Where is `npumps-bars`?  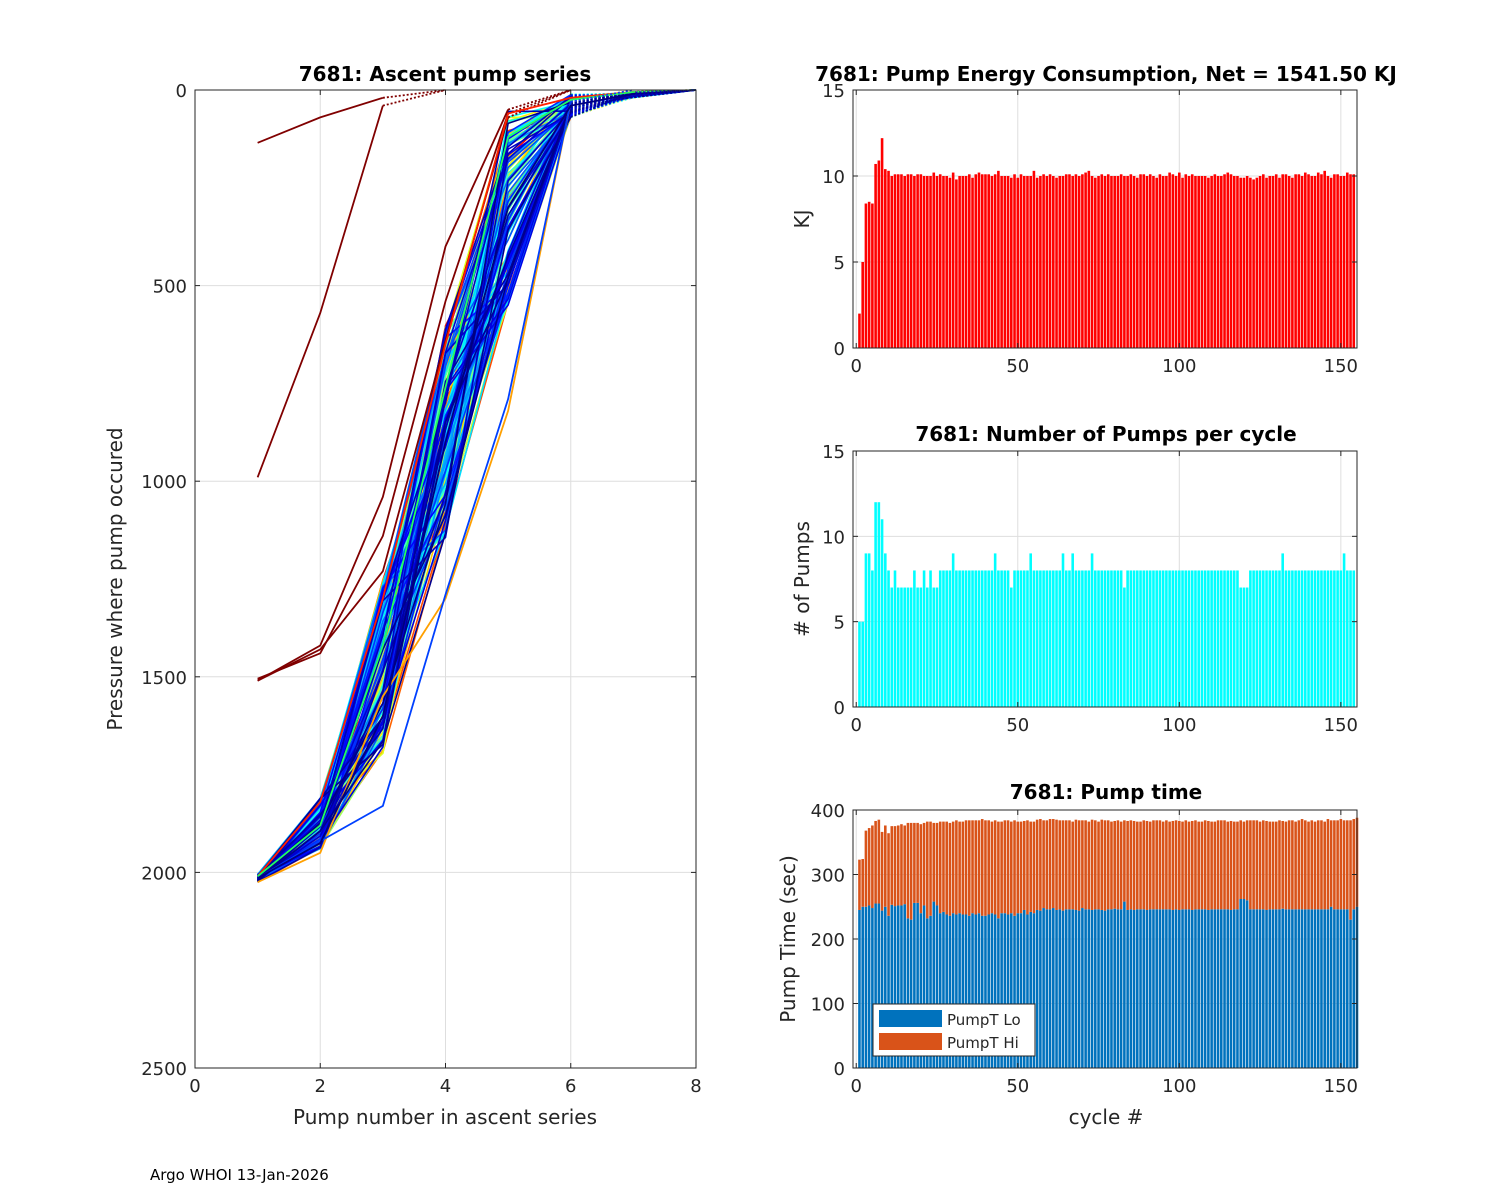 npumps-bars is located at coordinates (1107, 604).